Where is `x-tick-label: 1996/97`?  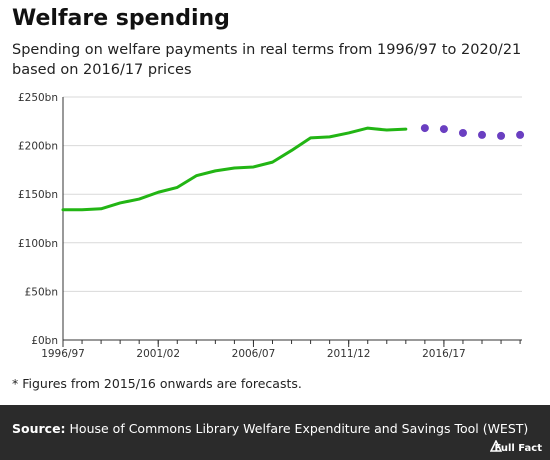
x-tick-label: 1996/97 is located at coordinates (63, 354).